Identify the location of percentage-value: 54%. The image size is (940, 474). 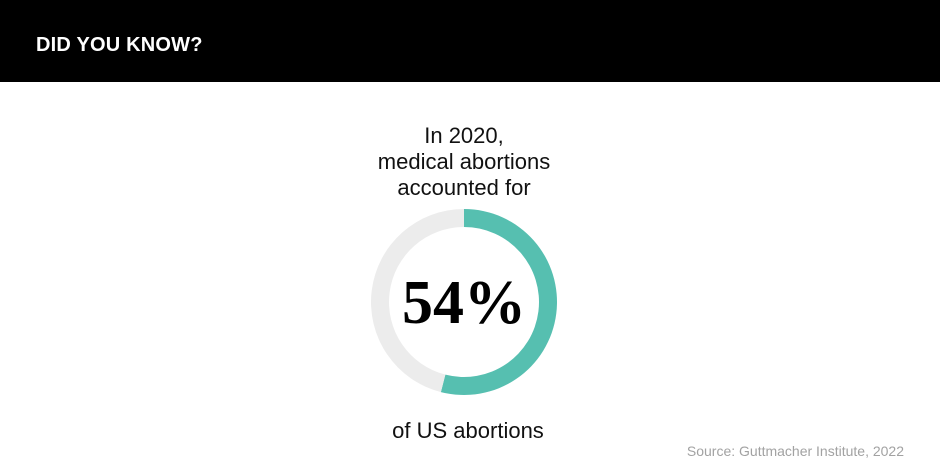
(464, 303).